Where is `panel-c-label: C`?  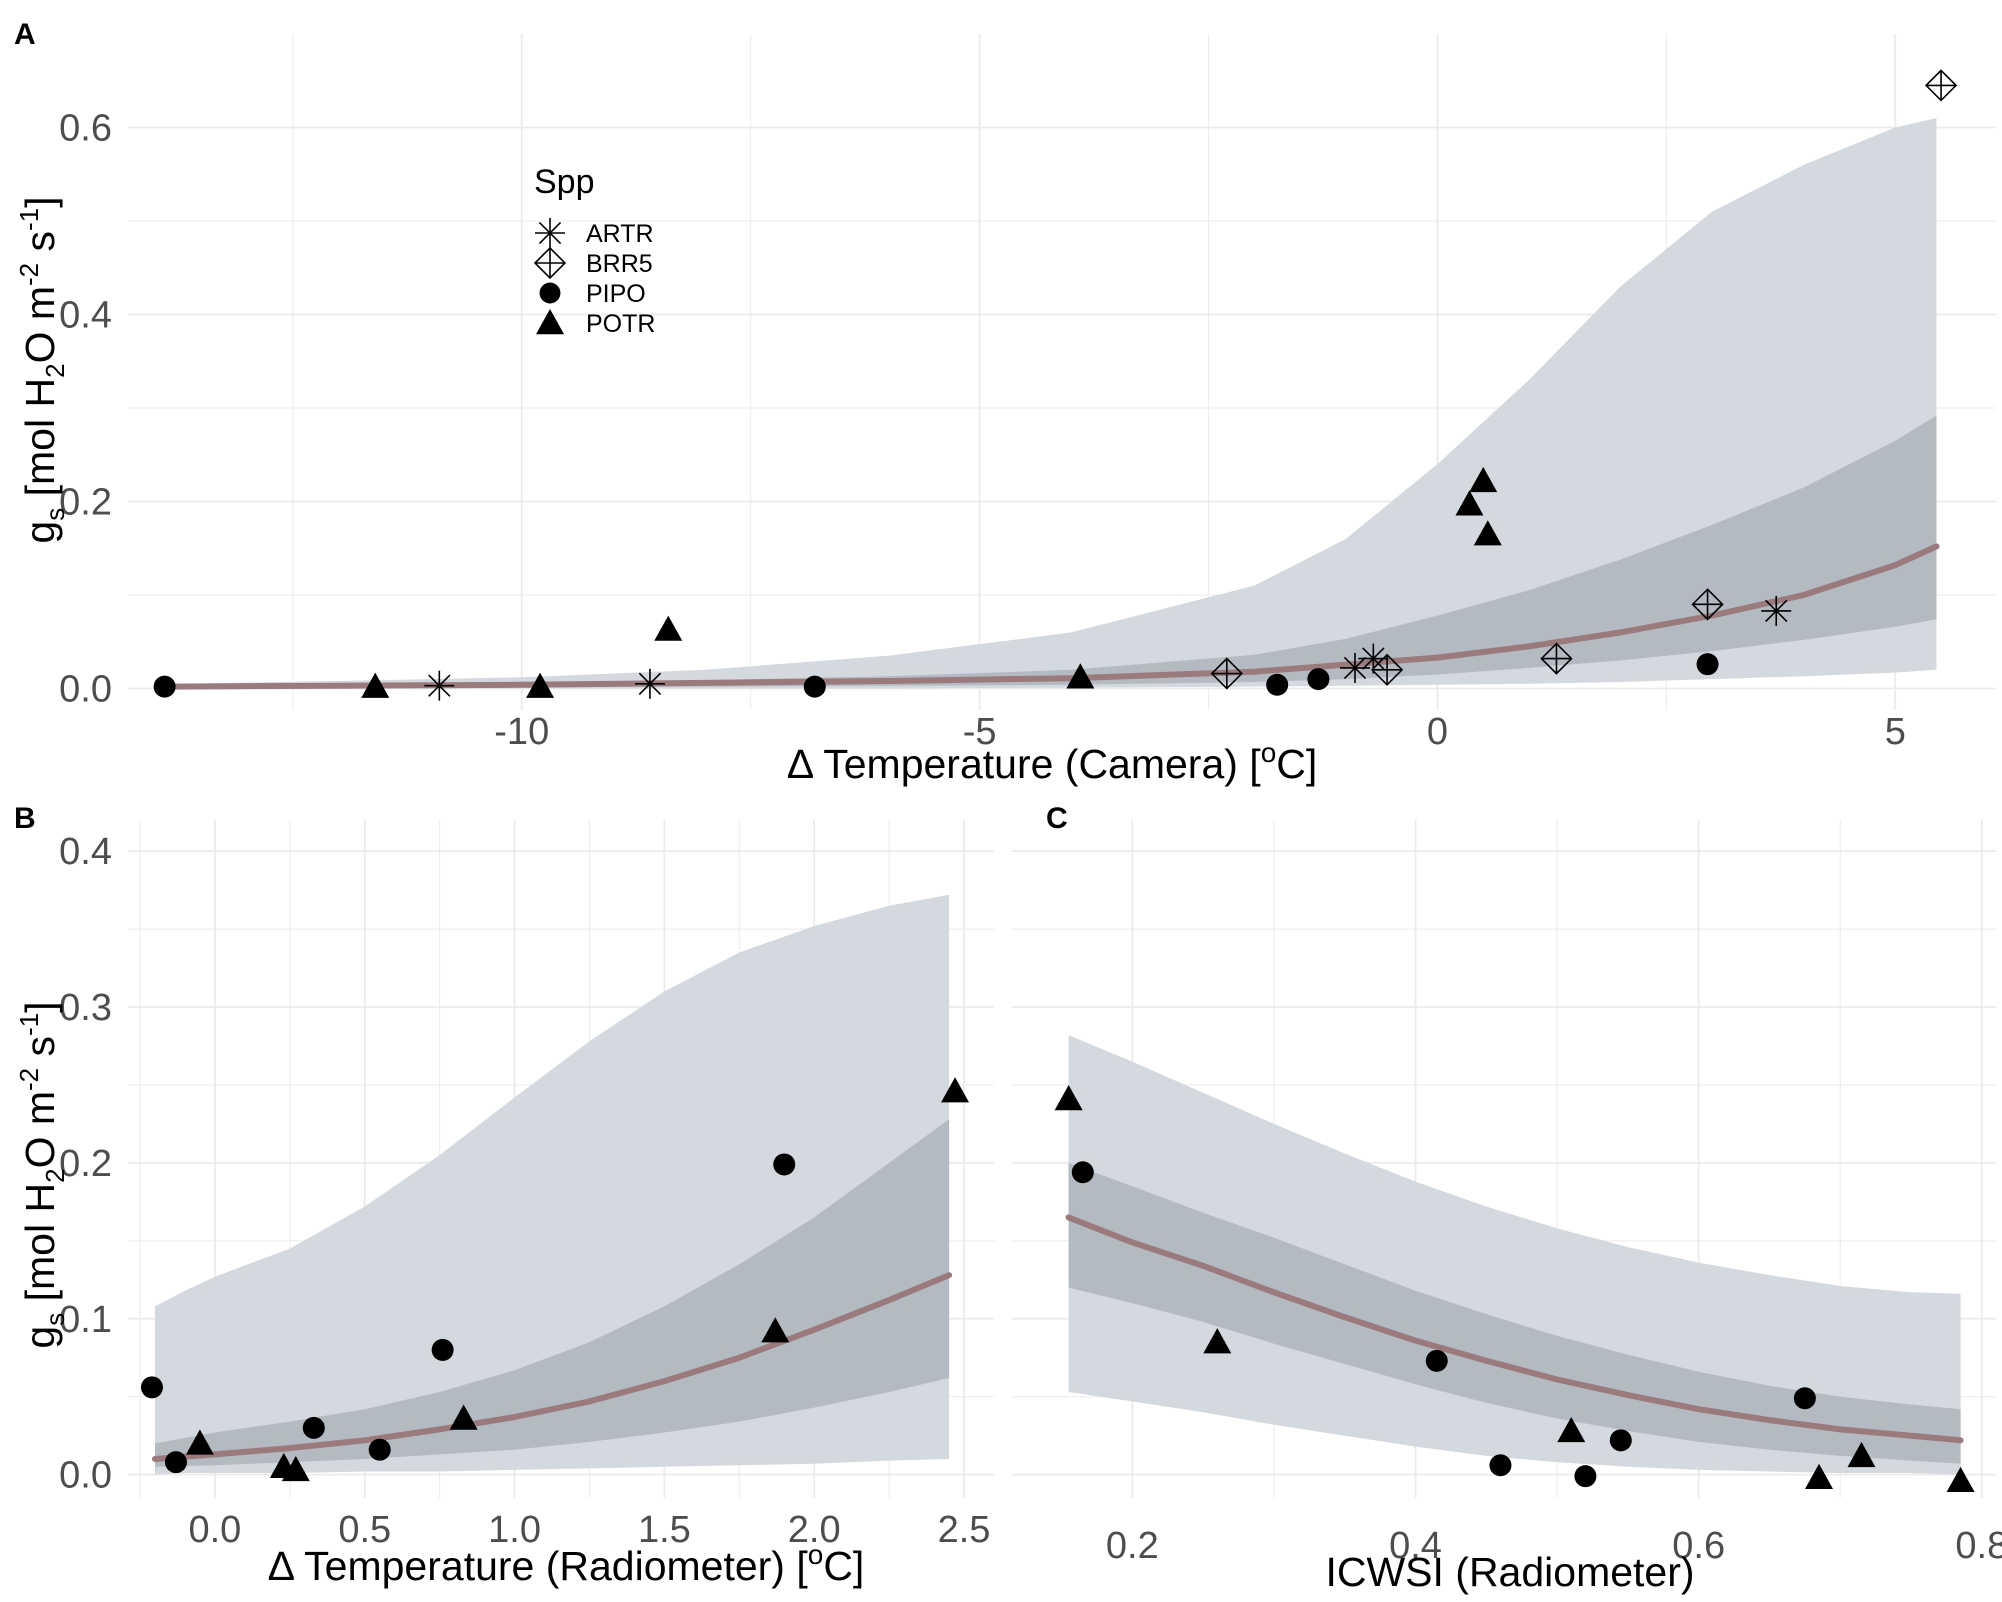
panel-c-label: C is located at coordinates (1057, 818).